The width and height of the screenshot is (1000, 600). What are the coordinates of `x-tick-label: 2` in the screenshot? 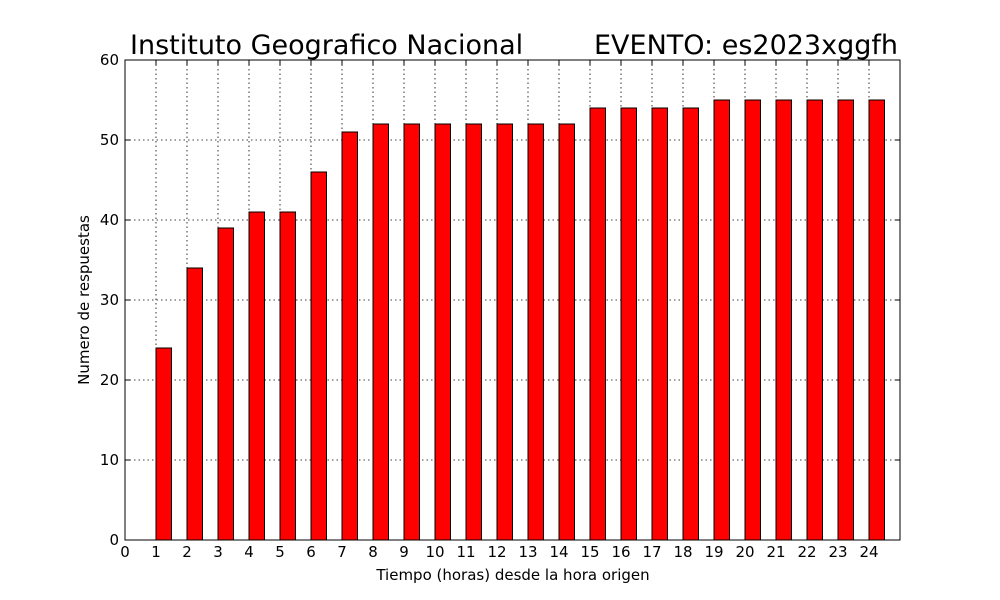 It's located at (187, 552).